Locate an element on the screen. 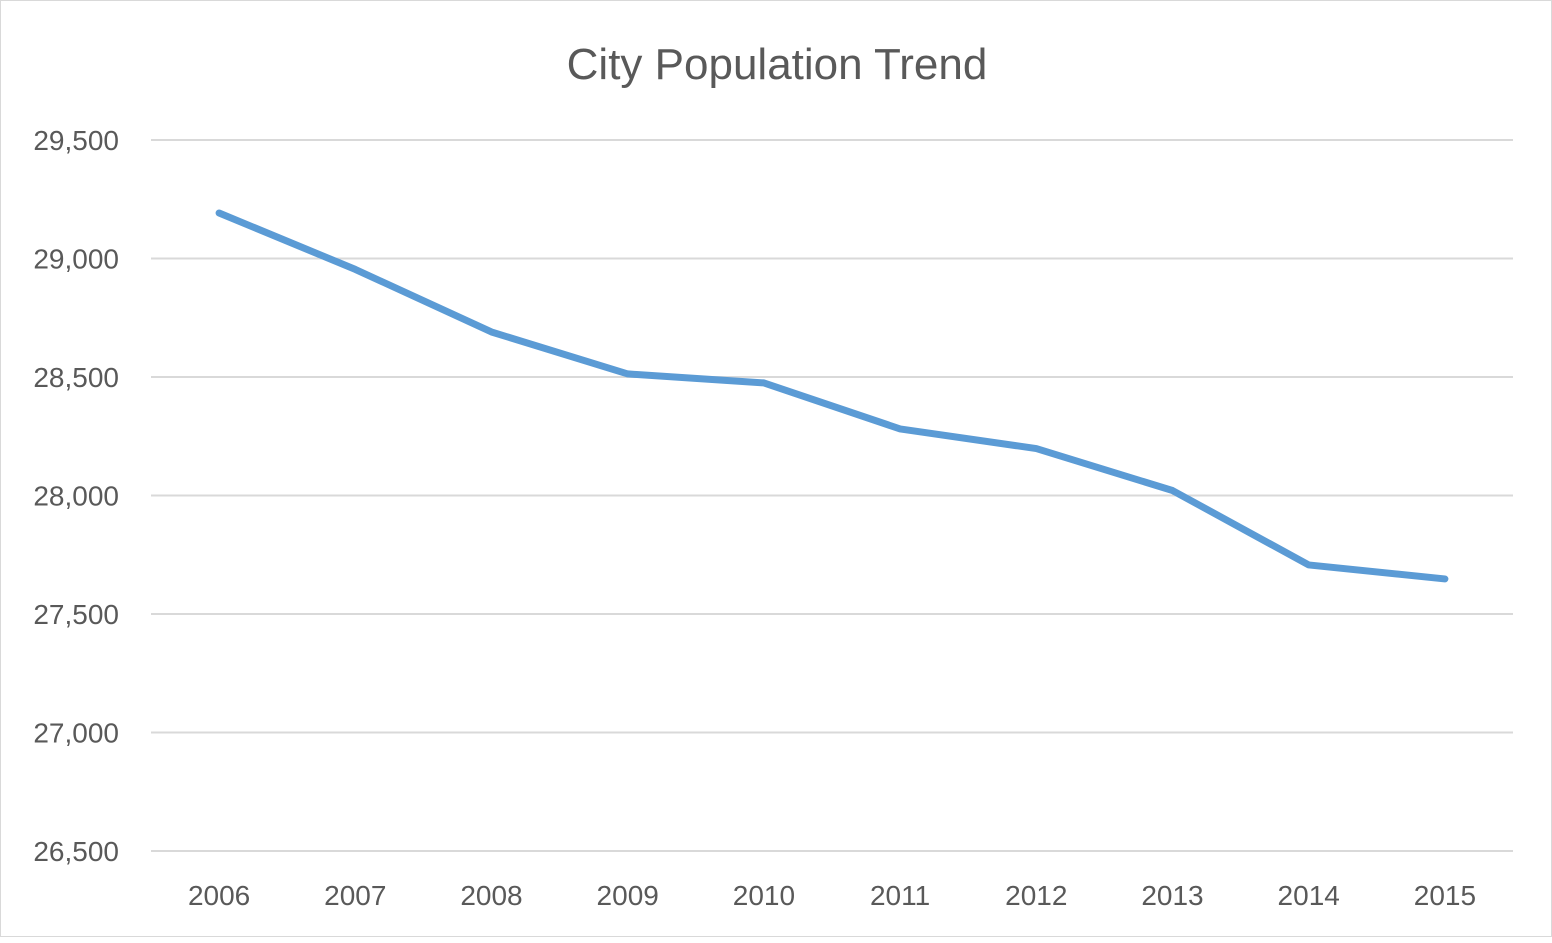 The width and height of the screenshot is (1552, 943). x-tick-label: 2015 is located at coordinates (1445, 895).